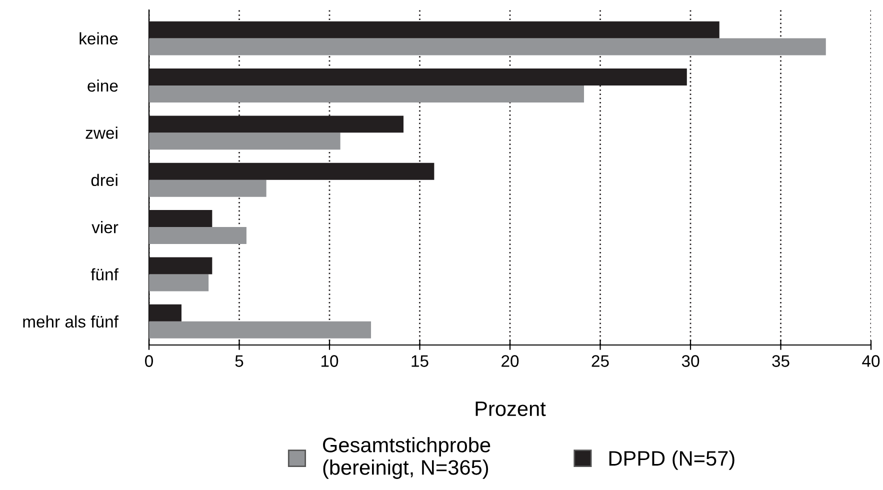 Image resolution: width=883 pixels, height=490 pixels. What do you see at coordinates (99, 38) in the screenshot?
I see `y-tick-label: keine` at bounding box center [99, 38].